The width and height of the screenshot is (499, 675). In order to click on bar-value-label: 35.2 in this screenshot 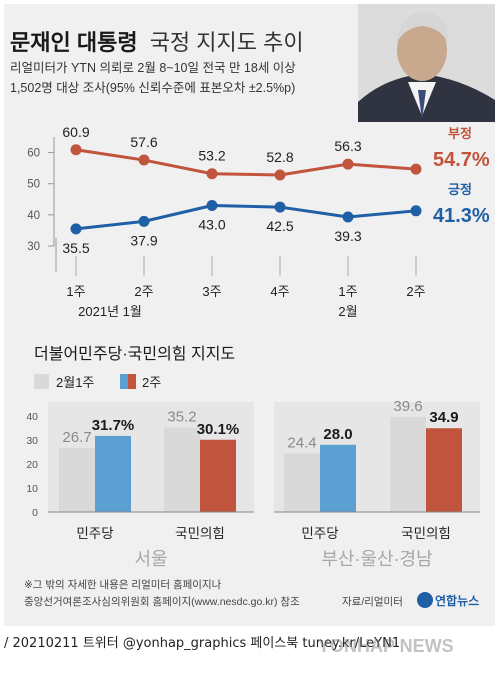, I will do `click(181, 417)`.